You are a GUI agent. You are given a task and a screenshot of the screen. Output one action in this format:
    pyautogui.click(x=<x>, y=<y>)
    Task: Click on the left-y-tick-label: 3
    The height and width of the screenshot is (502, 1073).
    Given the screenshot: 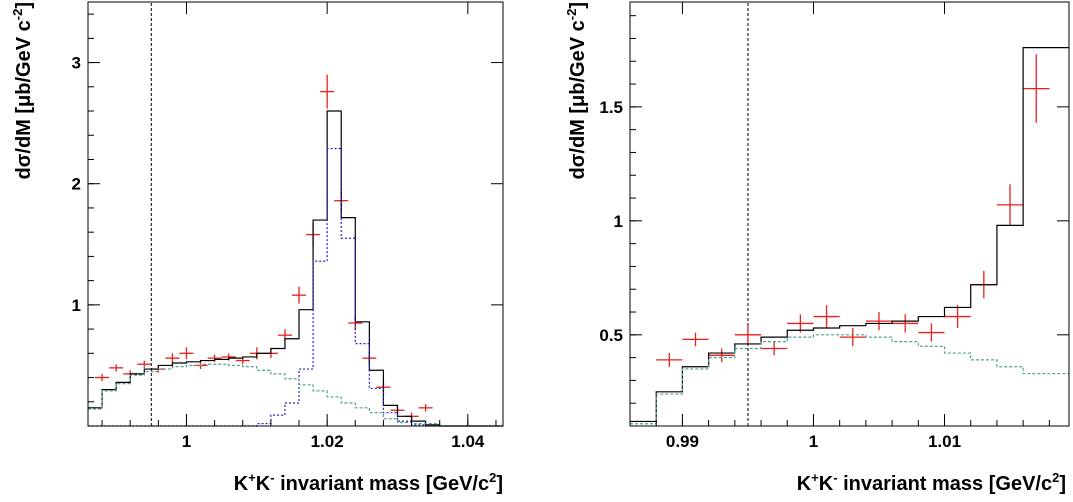 What is the action you would take?
    pyautogui.click(x=76, y=63)
    